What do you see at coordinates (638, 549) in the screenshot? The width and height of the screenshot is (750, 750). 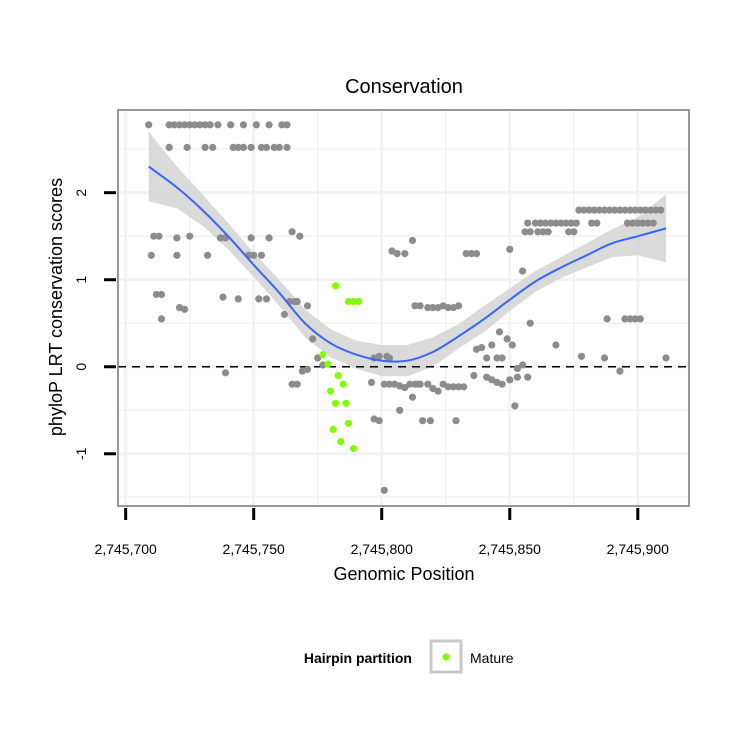 I see `x-tick-label: 2,745,900` at bounding box center [638, 549].